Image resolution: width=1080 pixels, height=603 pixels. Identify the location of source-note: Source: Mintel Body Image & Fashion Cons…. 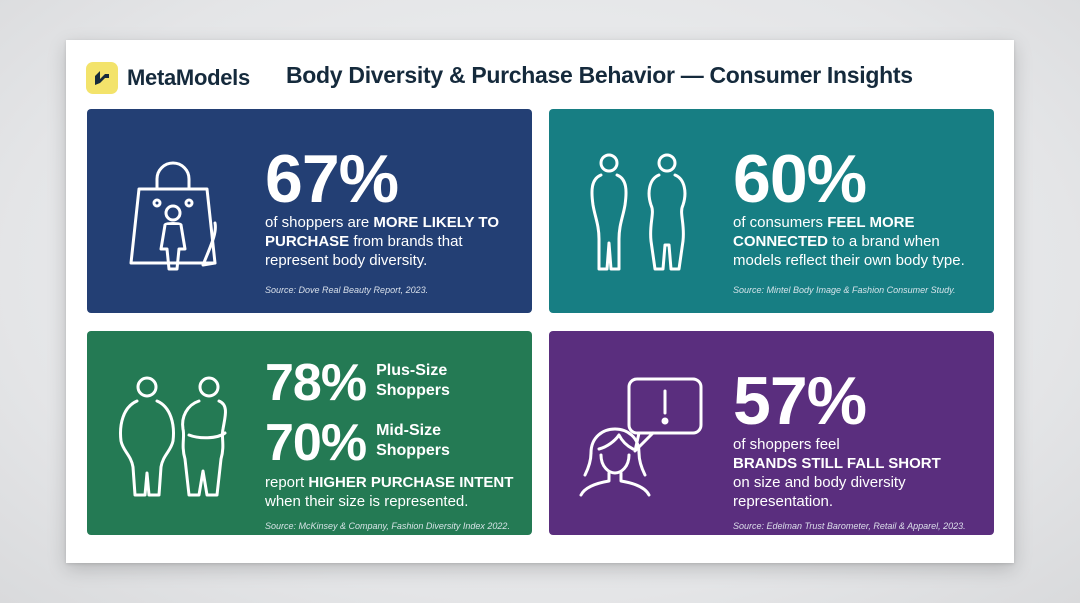
(844, 290).